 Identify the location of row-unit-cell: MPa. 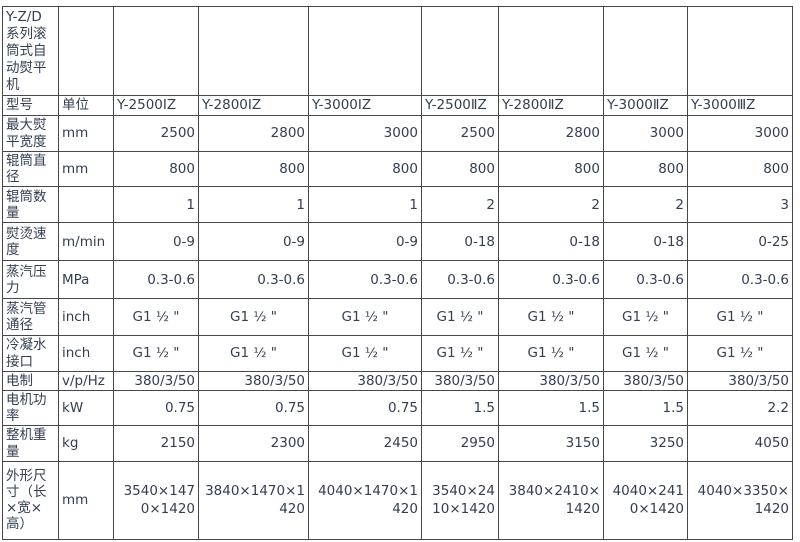
(86, 280).